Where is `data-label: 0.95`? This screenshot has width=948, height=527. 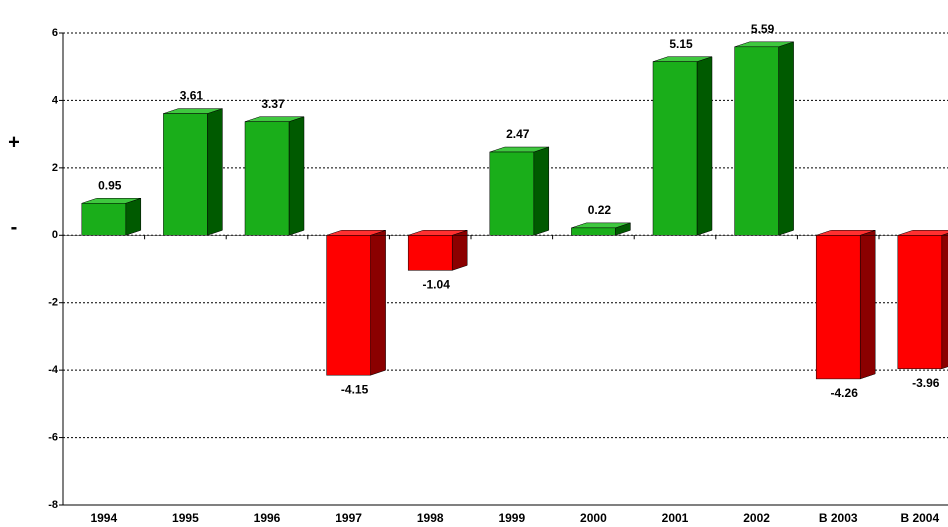 data-label: 0.95 is located at coordinates (110, 185).